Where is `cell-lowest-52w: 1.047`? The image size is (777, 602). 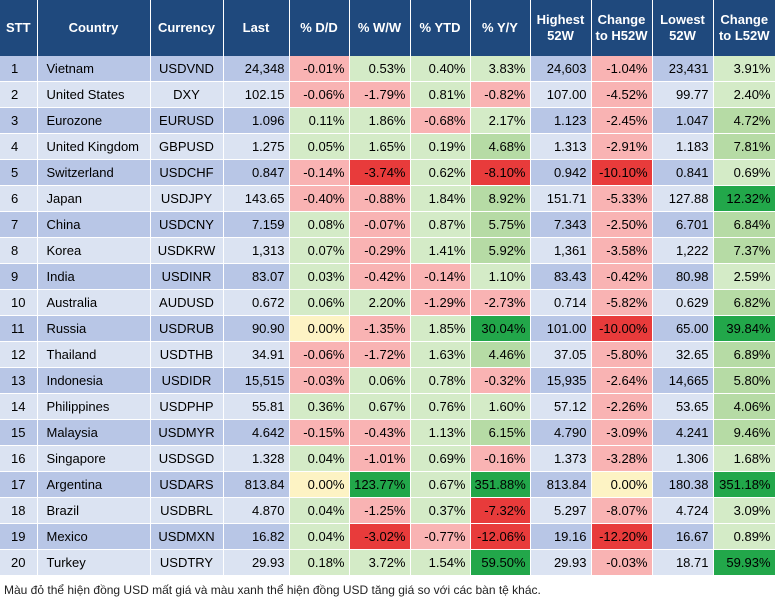 cell-lowest-52w: 1.047 is located at coordinates (683, 120).